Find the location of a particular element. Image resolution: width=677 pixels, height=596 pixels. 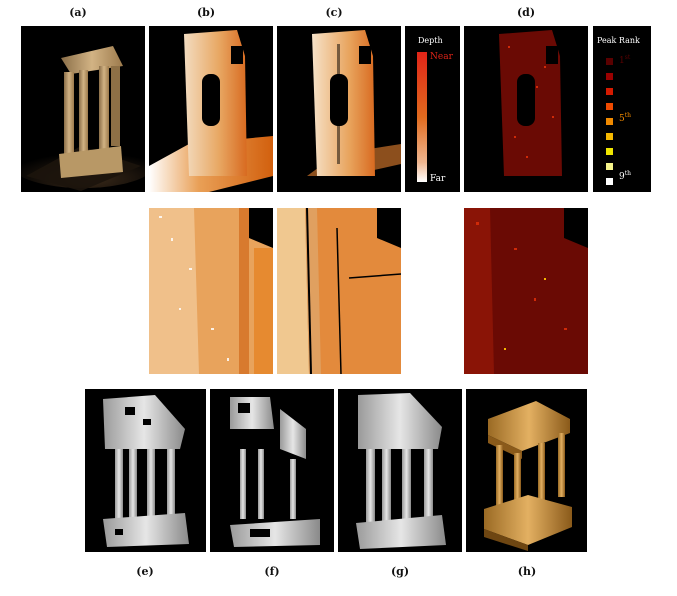

label-b: (b) is located at coordinates (206, 12).